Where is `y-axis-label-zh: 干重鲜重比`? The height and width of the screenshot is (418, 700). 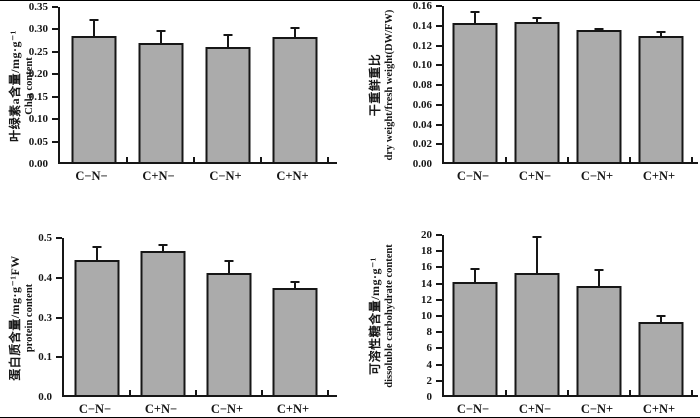 y-axis-label-zh: 干重鲜重比 is located at coordinates (375, 85).